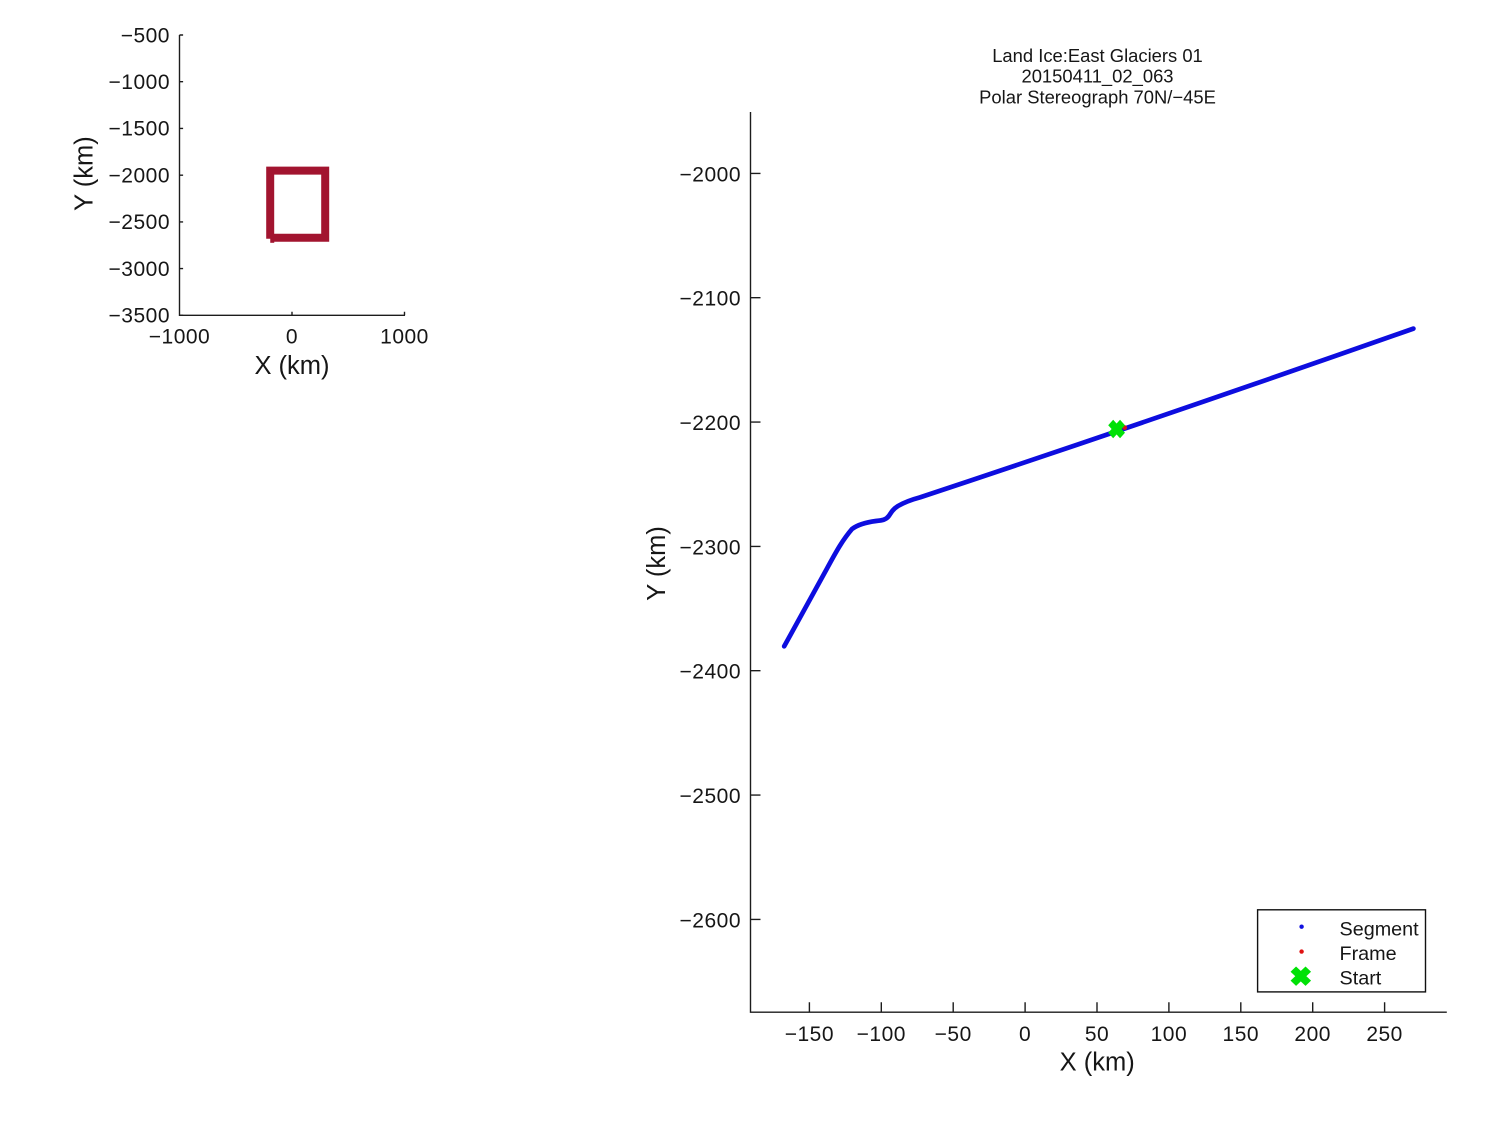 The image size is (1500, 1125). Describe the element at coordinates (1097, 77) in the screenshot. I see `svg-text: 20150411_02_063` at that location.